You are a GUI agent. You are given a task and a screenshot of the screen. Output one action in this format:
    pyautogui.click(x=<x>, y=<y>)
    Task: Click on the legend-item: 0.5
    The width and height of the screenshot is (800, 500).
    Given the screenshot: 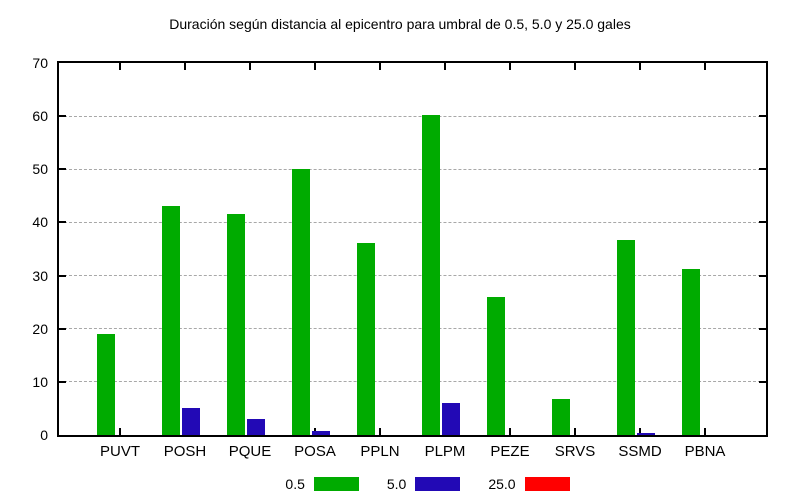 What is the action you would take?
    pyautogui.click(x=322, y=484)
    